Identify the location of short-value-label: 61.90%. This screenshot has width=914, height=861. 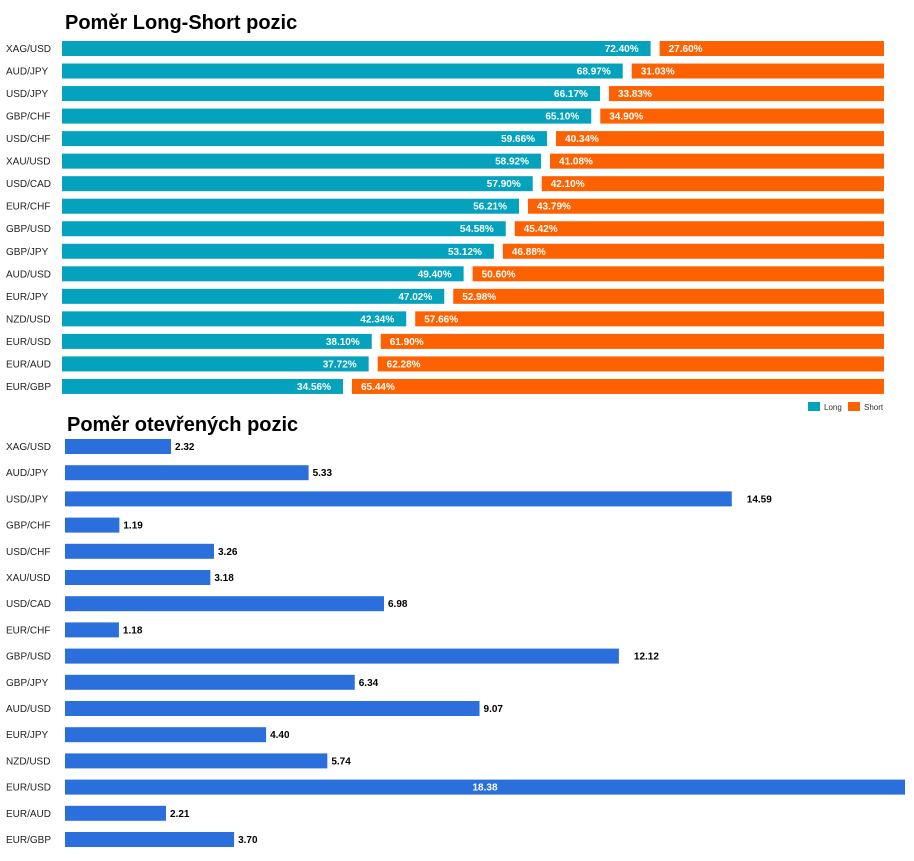
(407, 342).